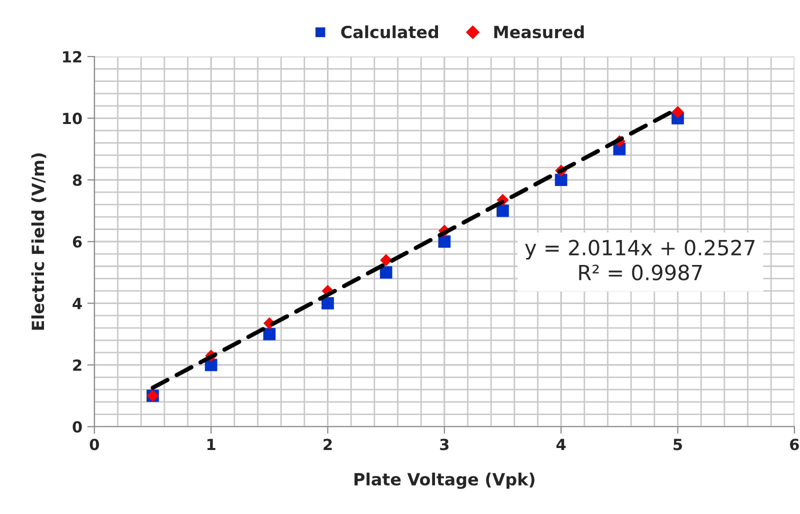 Image resolution: width=800 pixels, height=514 pixels. I want to click on y-tick-label: 2, so click(77, 365).